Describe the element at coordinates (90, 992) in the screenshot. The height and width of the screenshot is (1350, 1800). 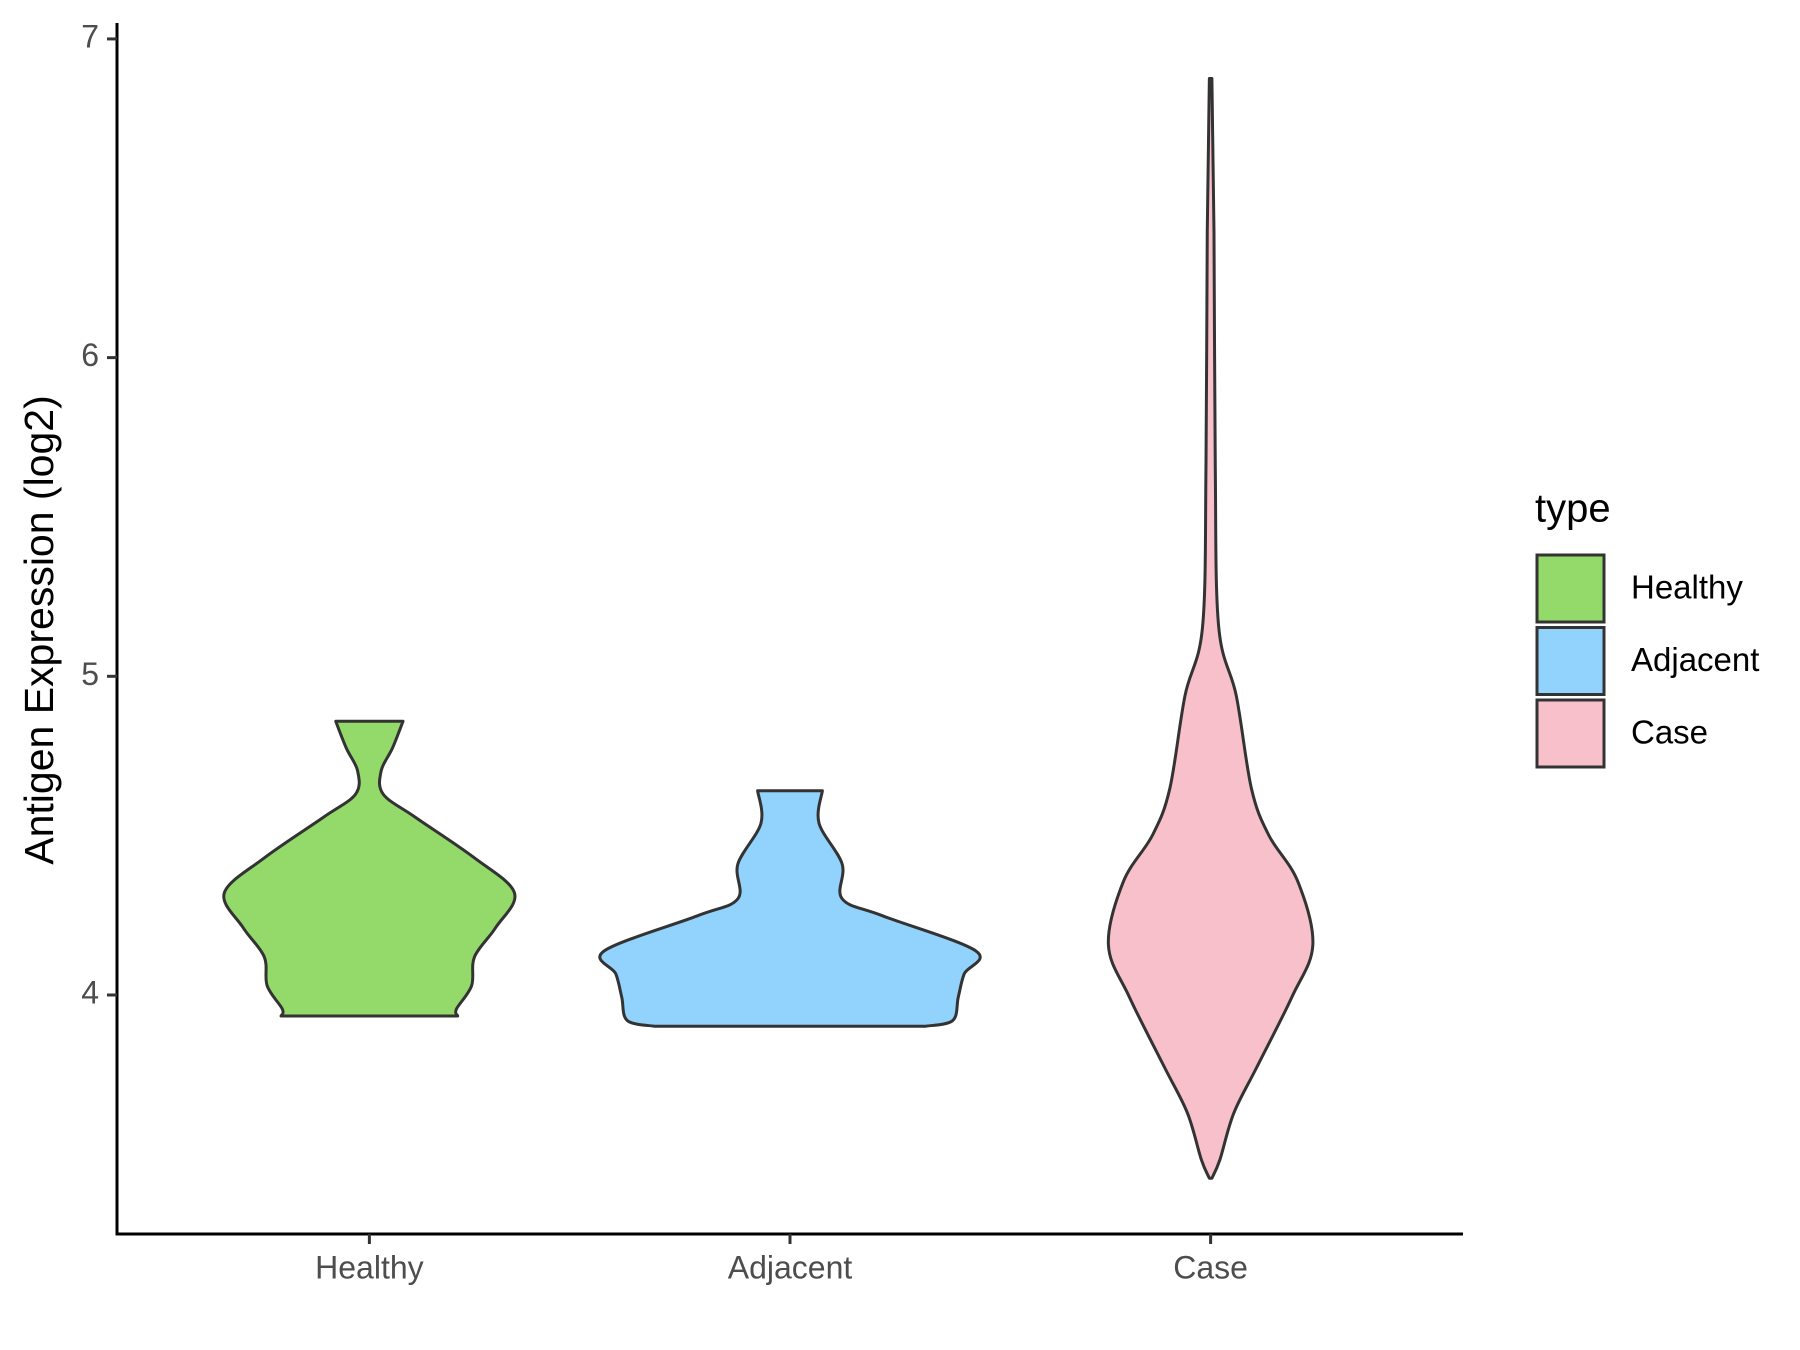
I see `y-tick-label: 4` at that location.